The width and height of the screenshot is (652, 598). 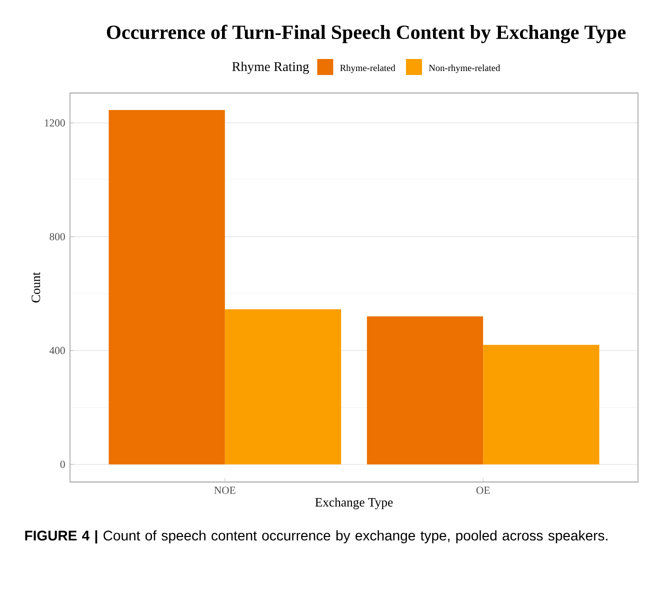 I want to click on legend-title: Rhyme Rating, so click(x=270, y=68).